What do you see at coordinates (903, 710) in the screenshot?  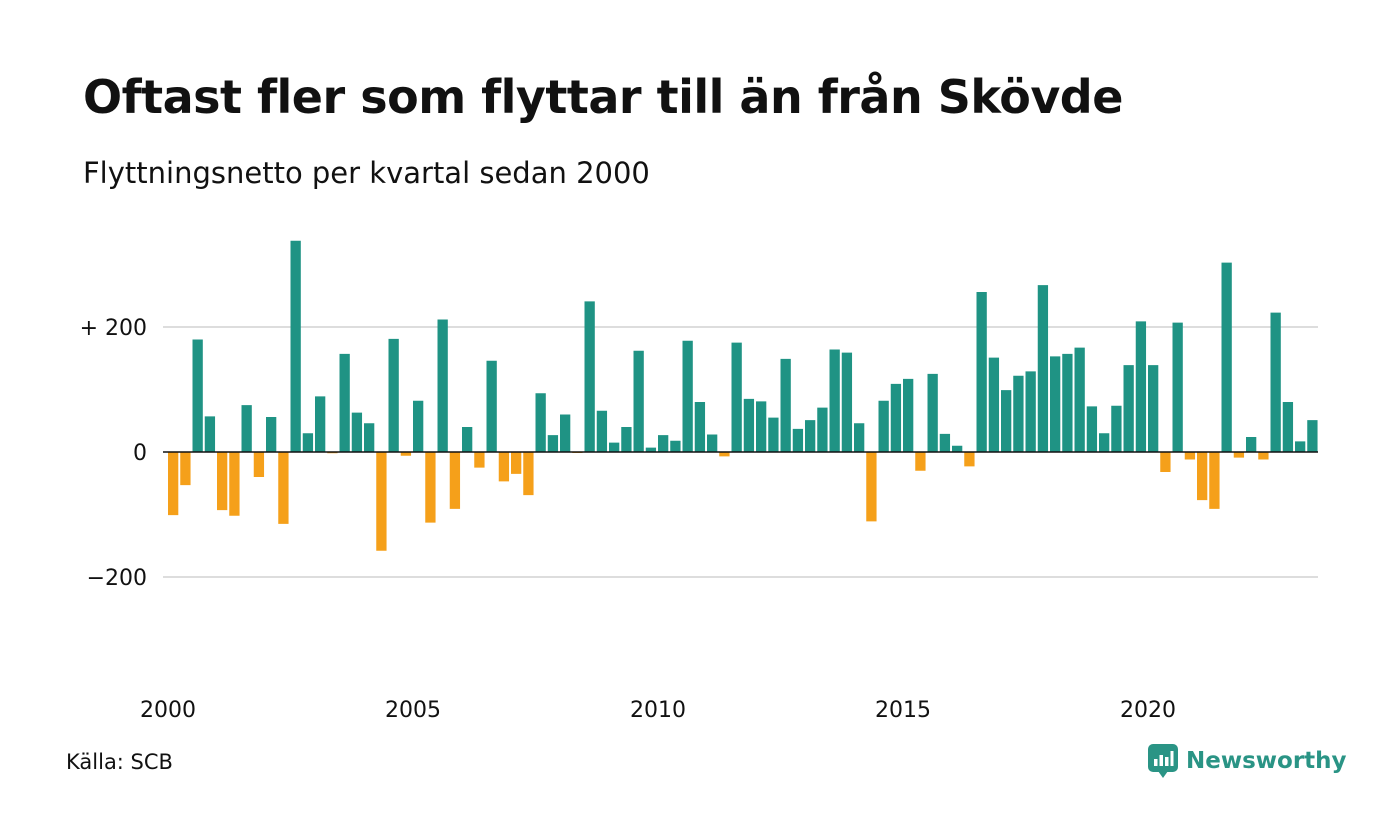 I see `x-tick-label: 2015` at bounding box center [903, 710].